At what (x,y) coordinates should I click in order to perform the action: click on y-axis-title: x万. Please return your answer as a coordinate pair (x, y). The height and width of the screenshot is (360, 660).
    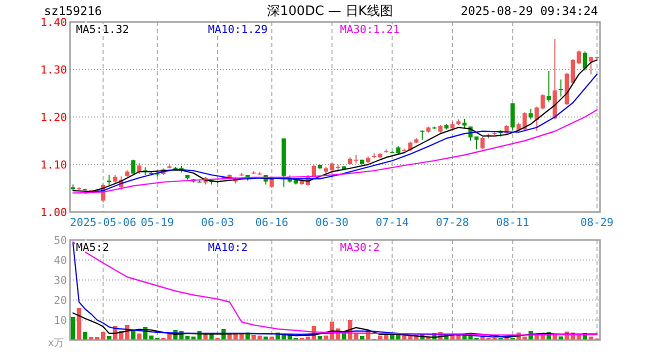
    Looking at the image, I should click on (56, 343).